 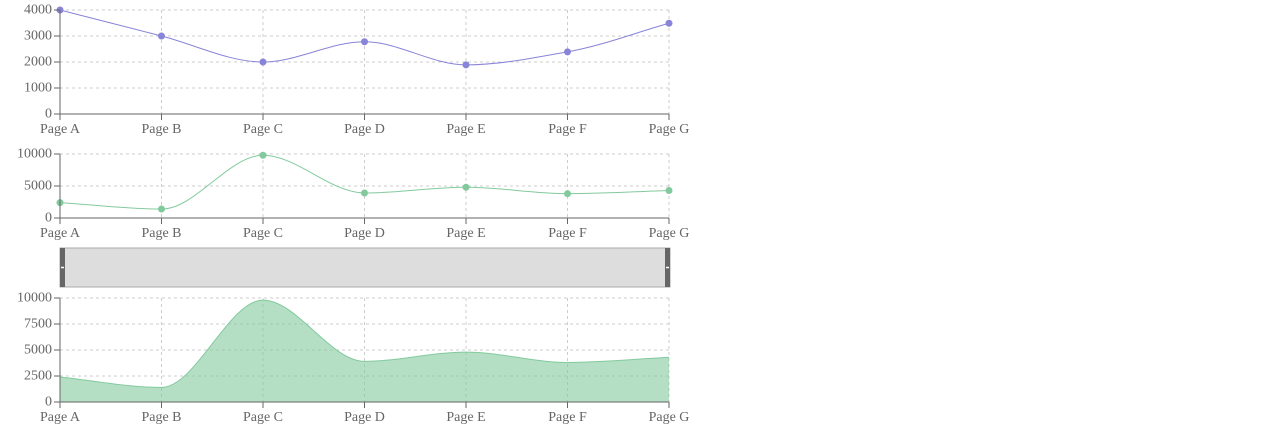 I want to click on y-tick-label: 3000, so click(x=38, y=36).